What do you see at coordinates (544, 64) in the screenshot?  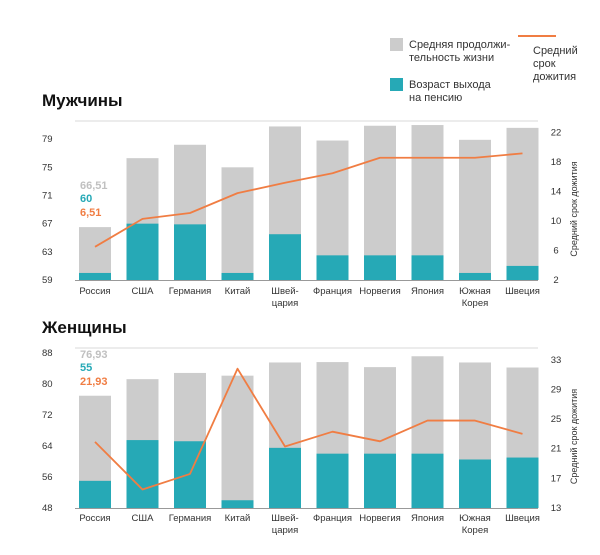 I see `legend-line-label-2: срок` at bounding box center [544, 64].